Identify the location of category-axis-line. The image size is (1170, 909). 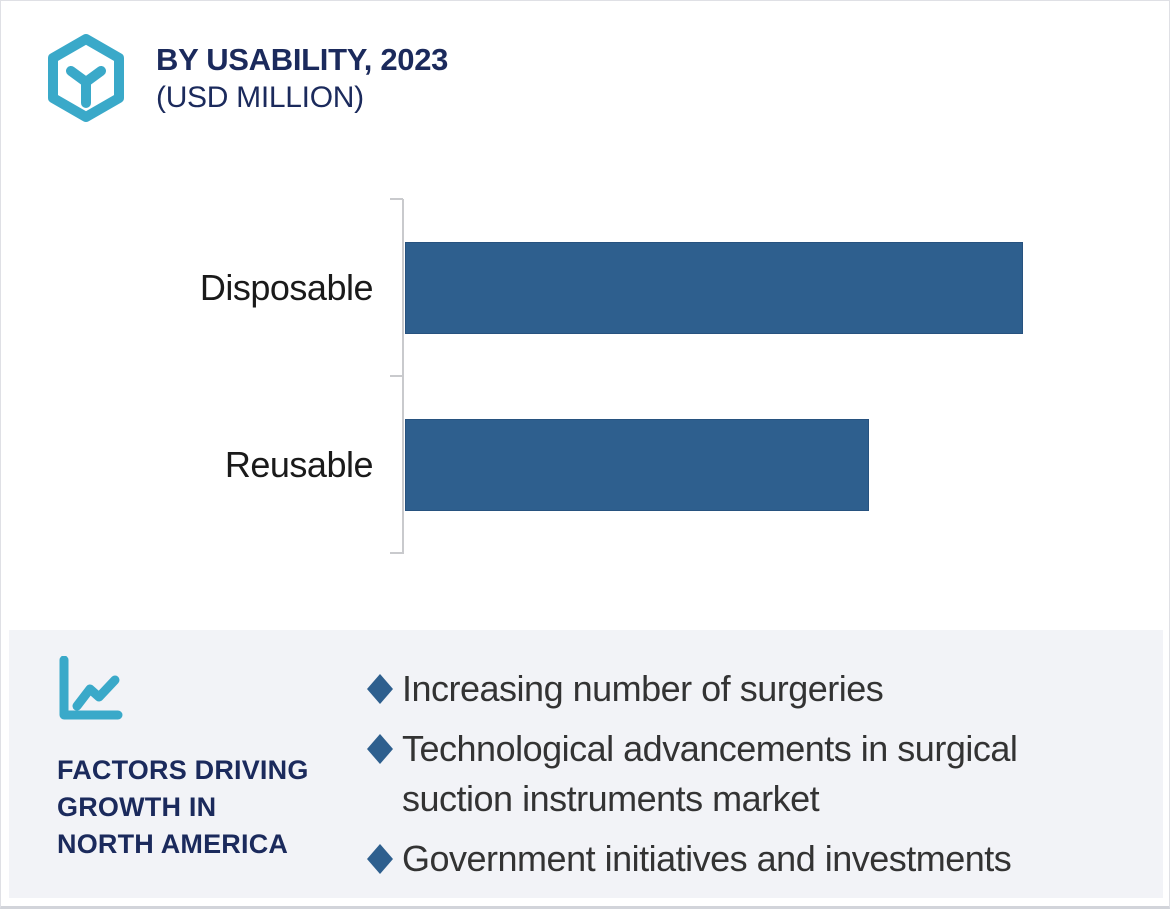
(403, 376).